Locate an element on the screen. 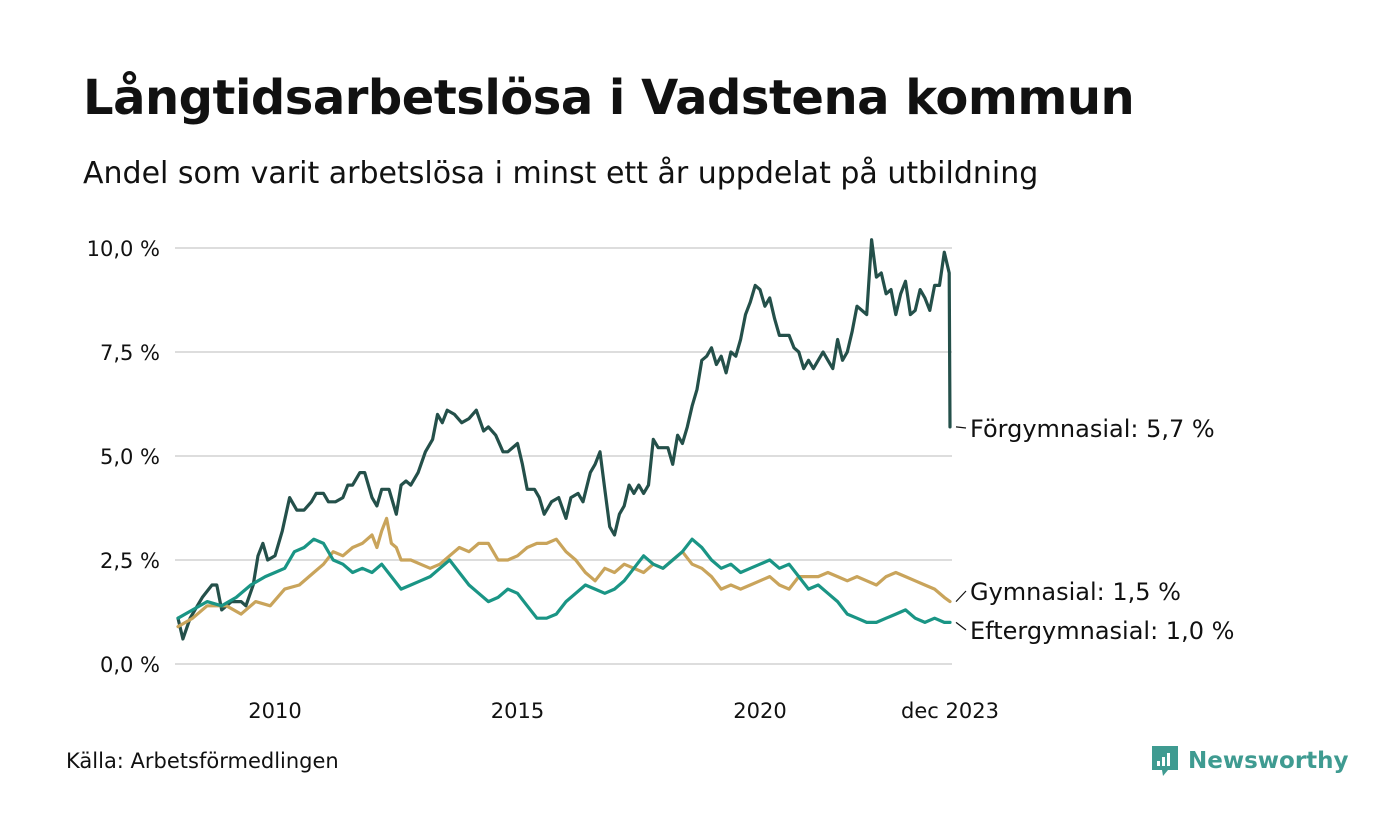 Image resolution: width=1400 pixels, height=840 pixels. y-tick-label: 2,5 % is located at coordinates (130, 561).